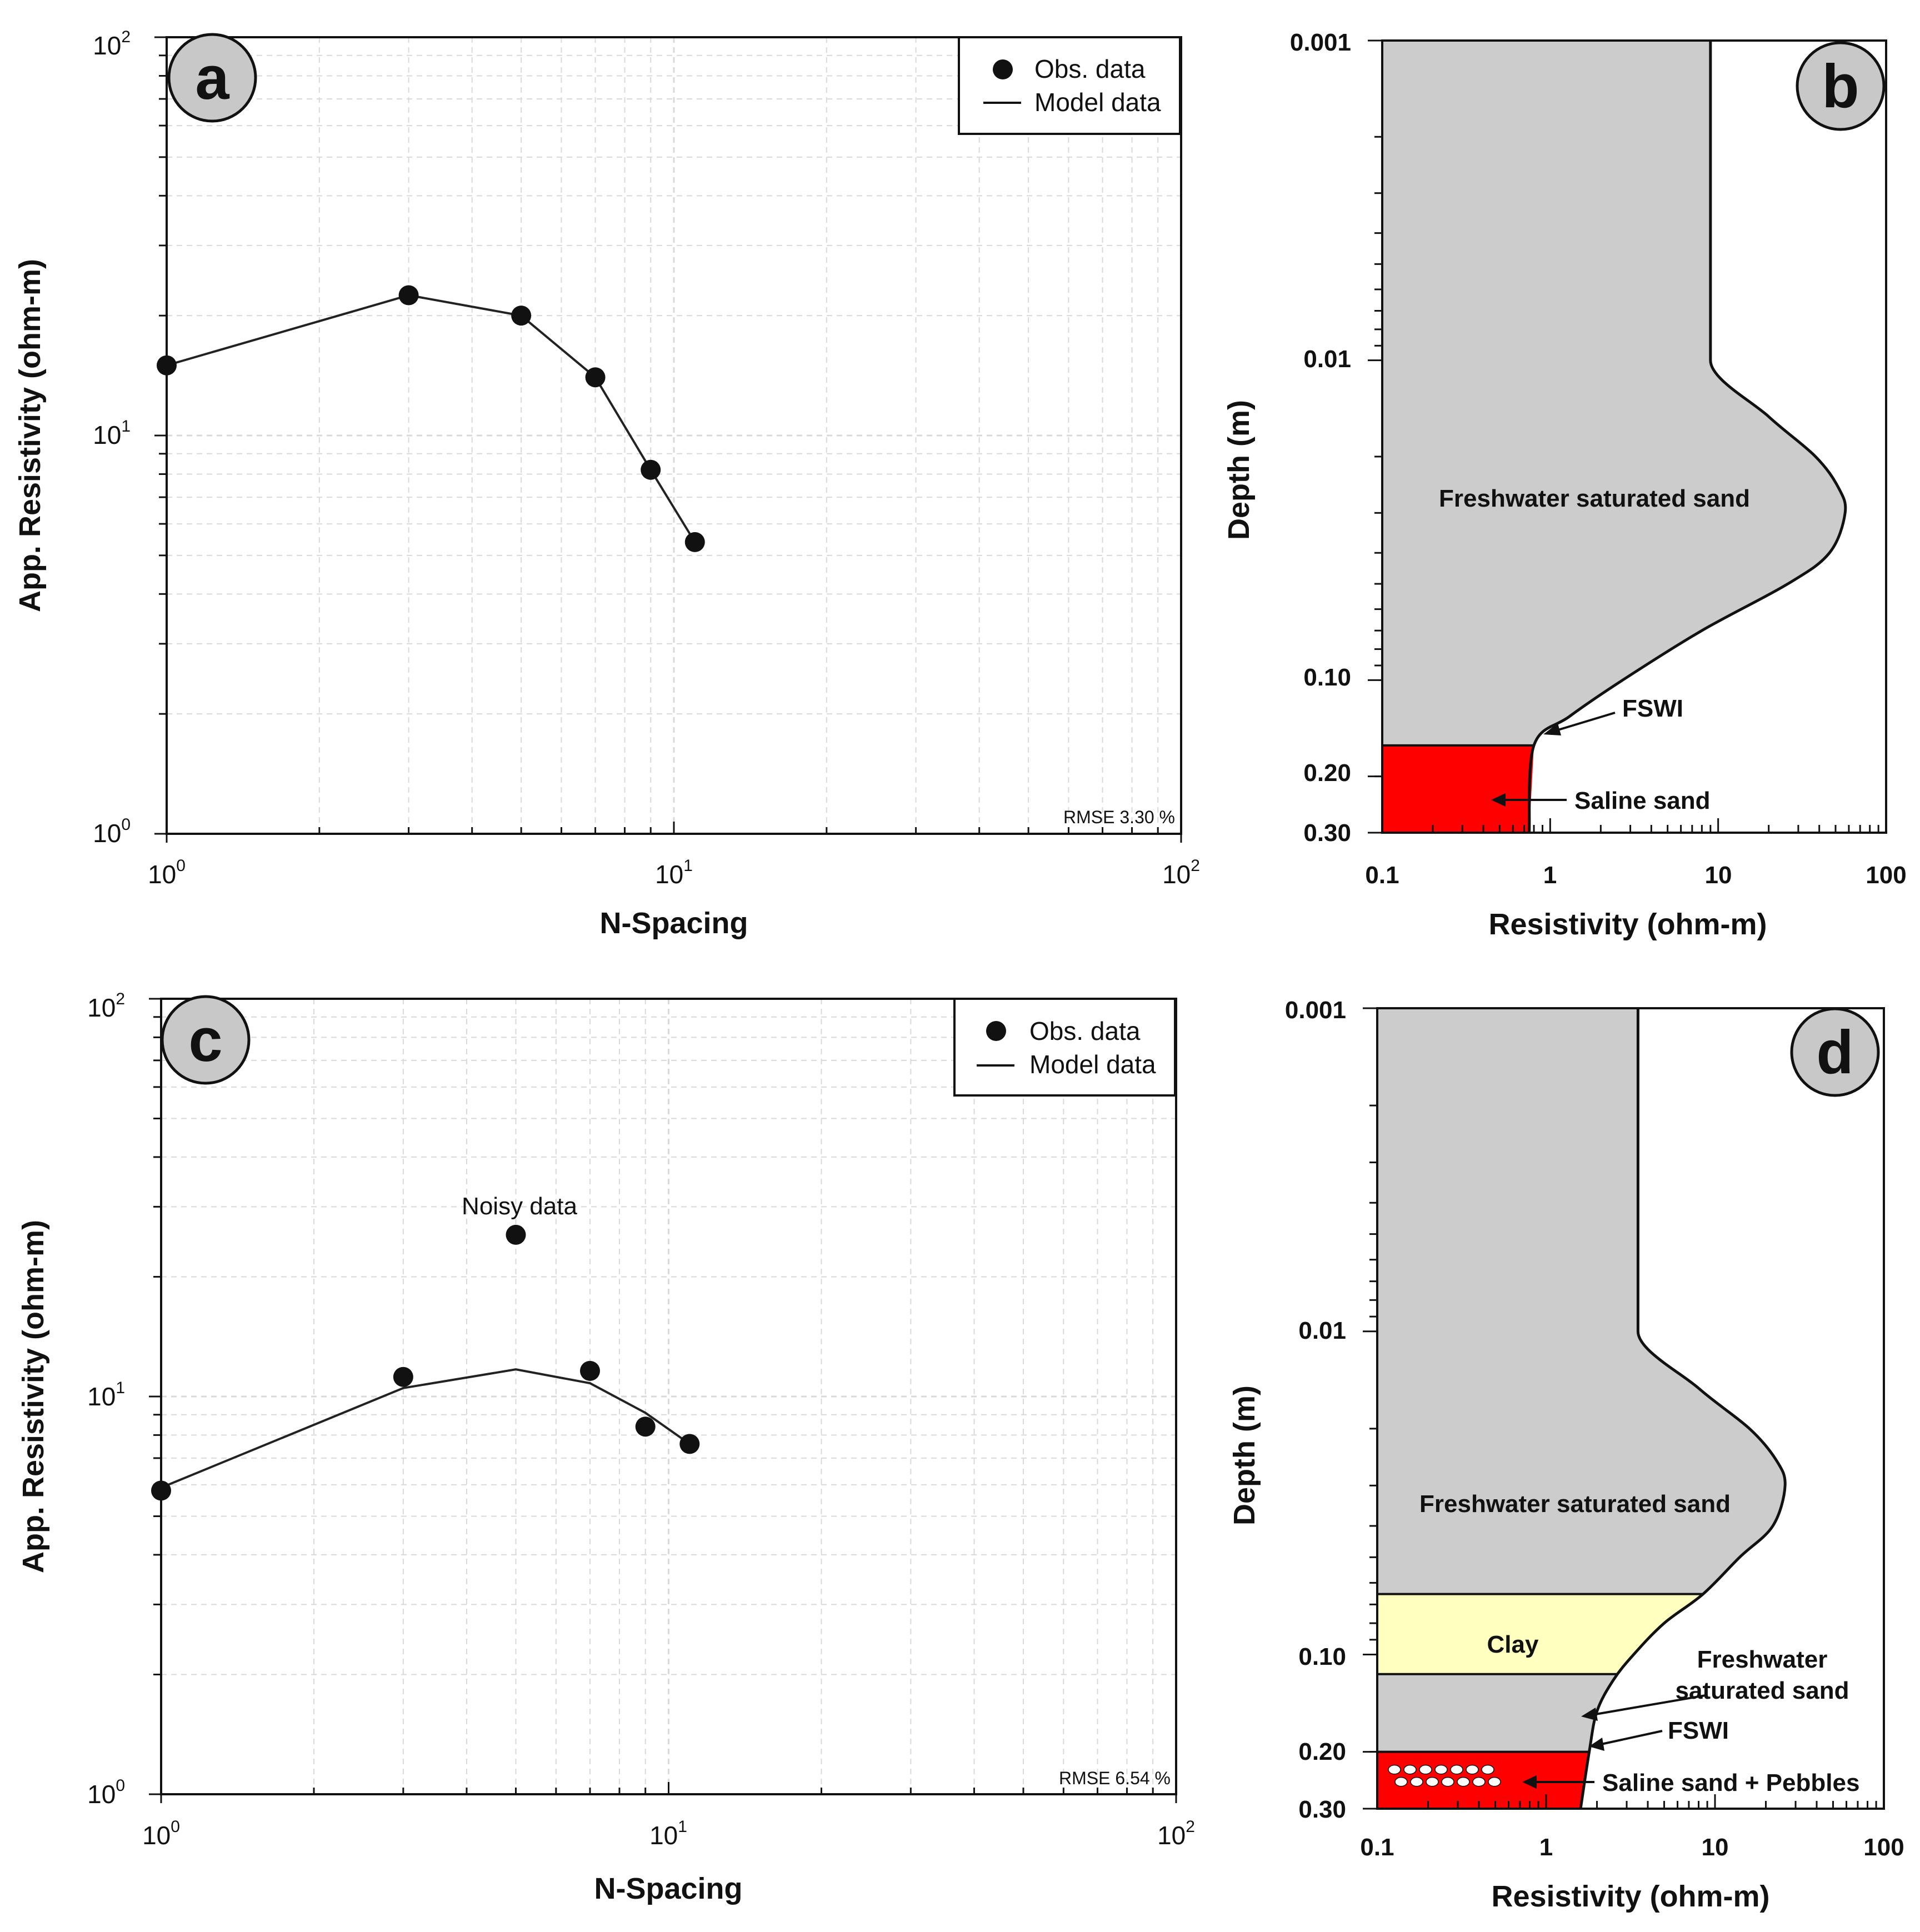 The height and width of the screenshot is (1932, 1920). Describe the element at coordinates (1244, 1455) in the screenshot. I see `y-axis-title-d: Depth (m)` at that location.